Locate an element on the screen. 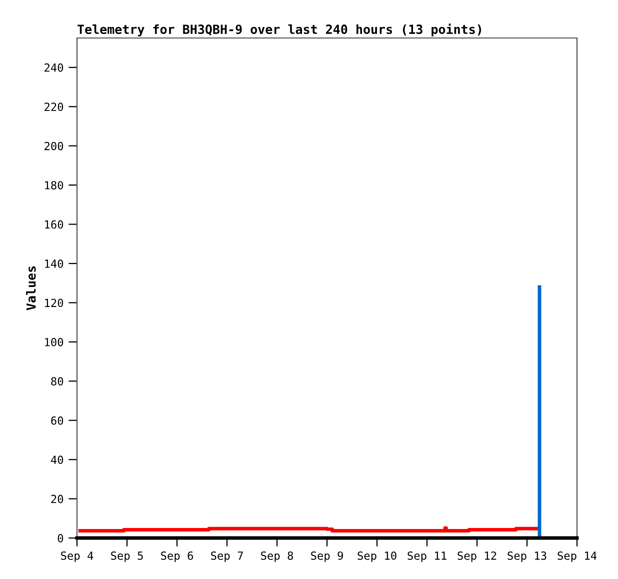  x-tick-label: Sep 14 is located at coordinates (577, 556).